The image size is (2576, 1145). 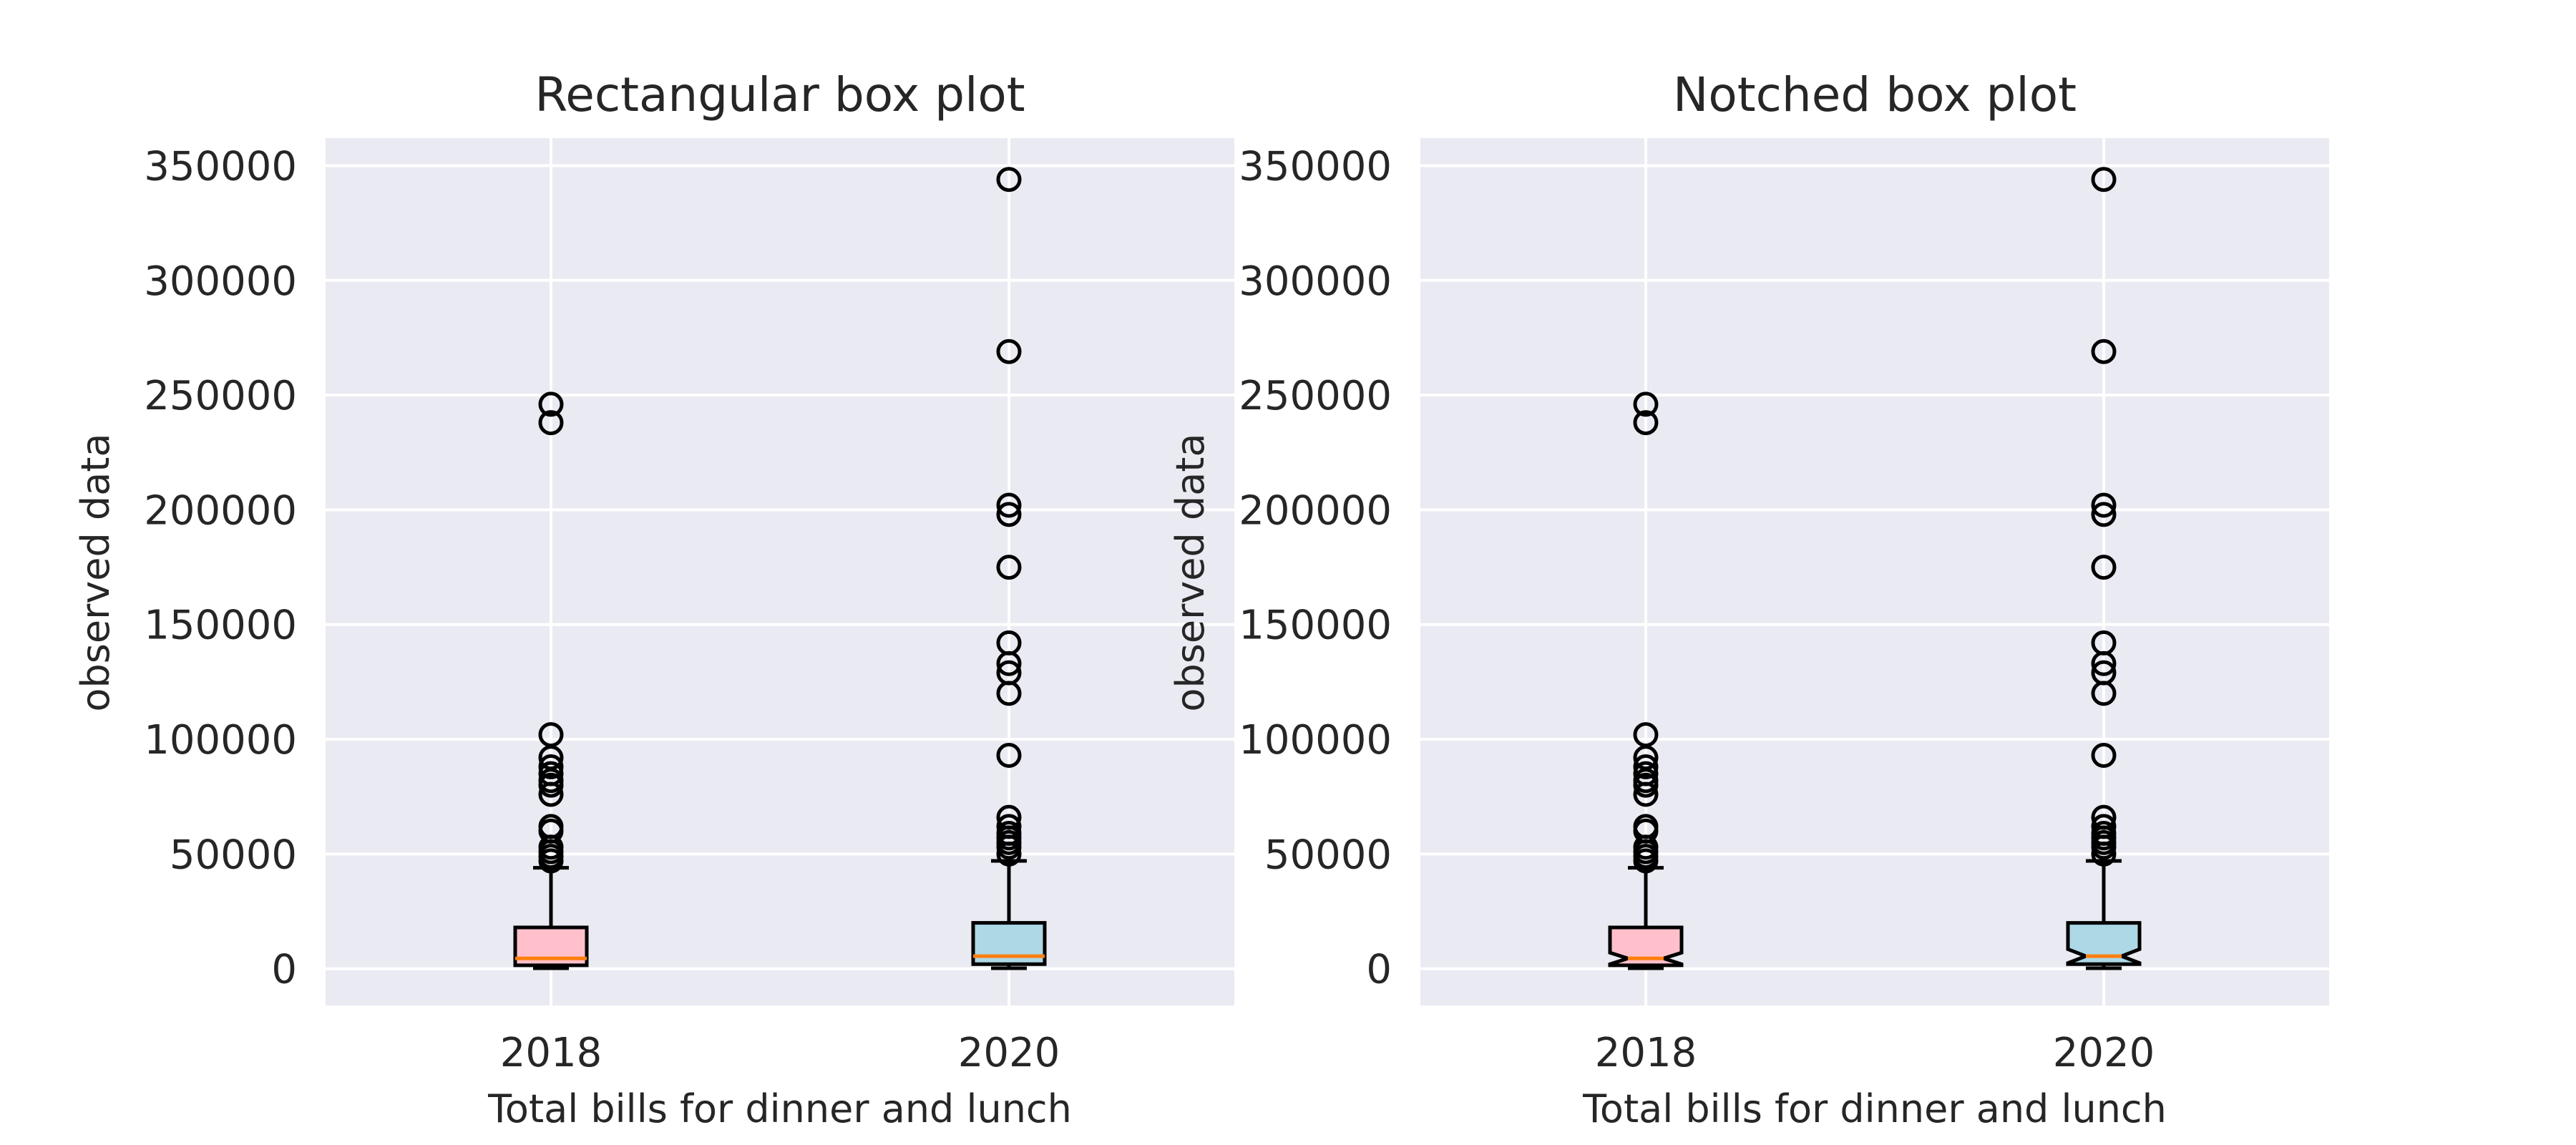 What do you see at coordinates (780, 568) in the screenshot?
I see `marks-rectangular` at bounding box center [780, 568].